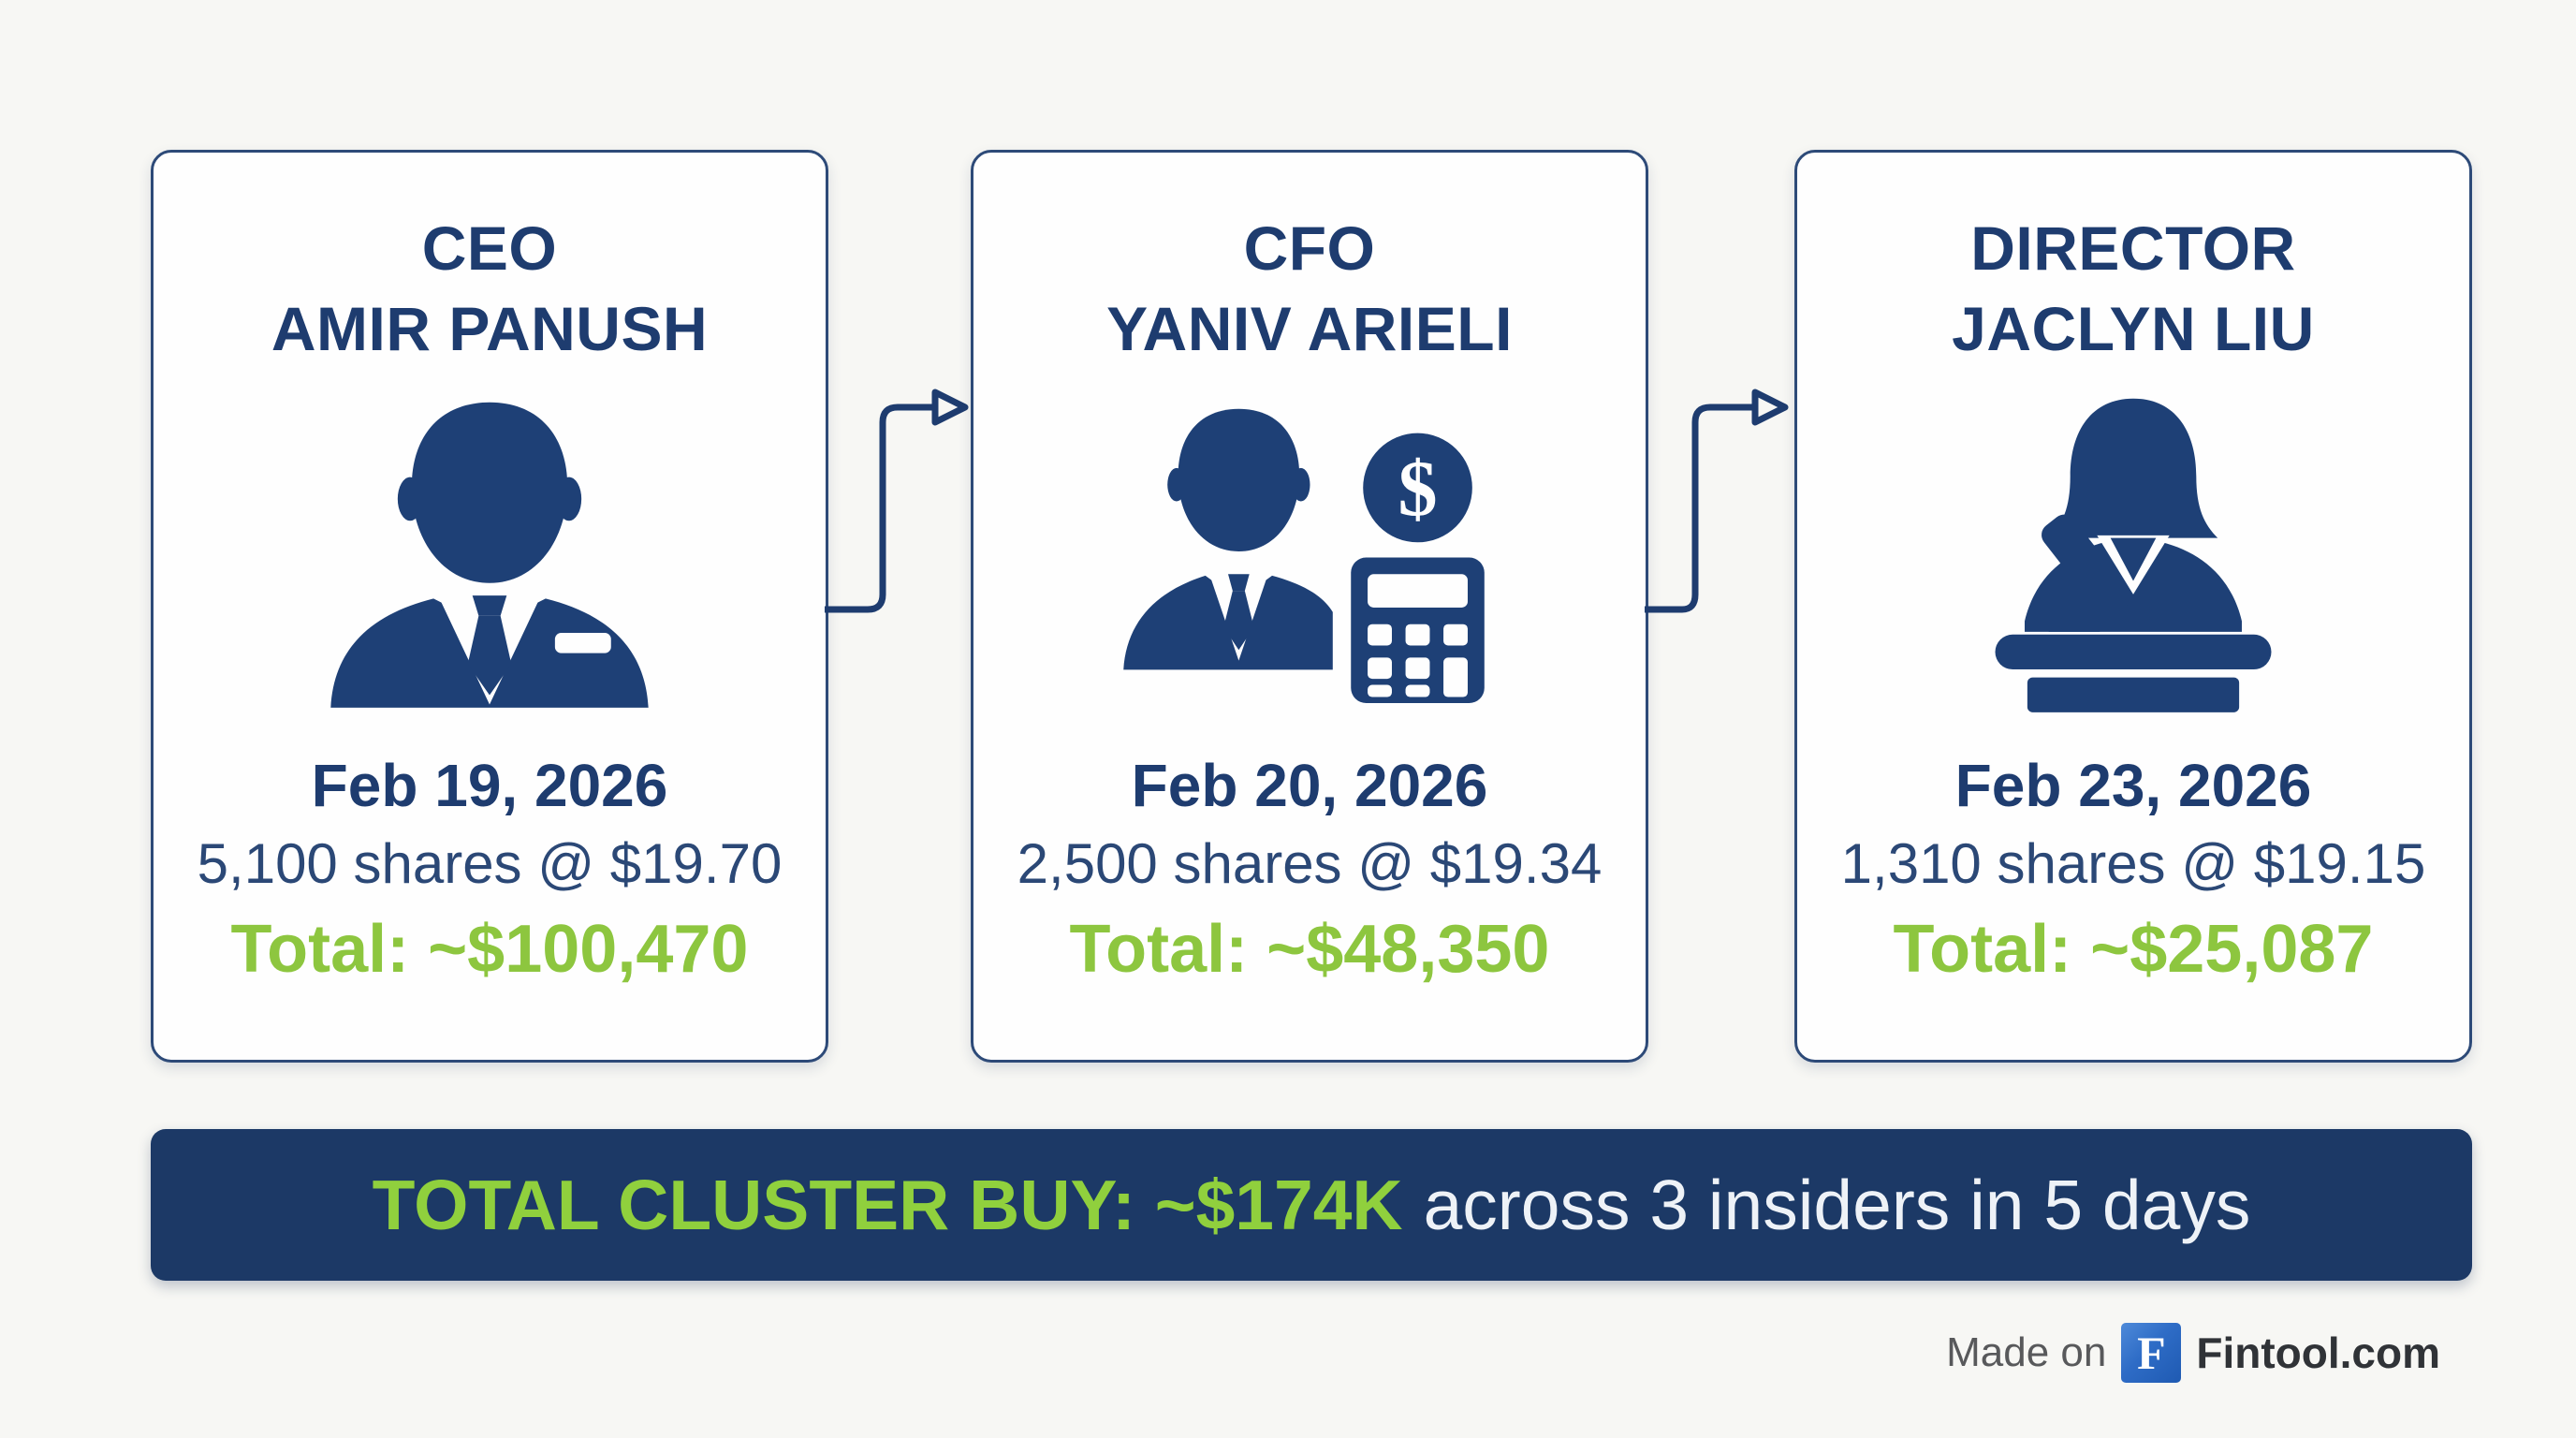  Describe the element at coordinates (2133, 785) in the screenshot. I see `trade-date: Feb 23, 2026` at that location.